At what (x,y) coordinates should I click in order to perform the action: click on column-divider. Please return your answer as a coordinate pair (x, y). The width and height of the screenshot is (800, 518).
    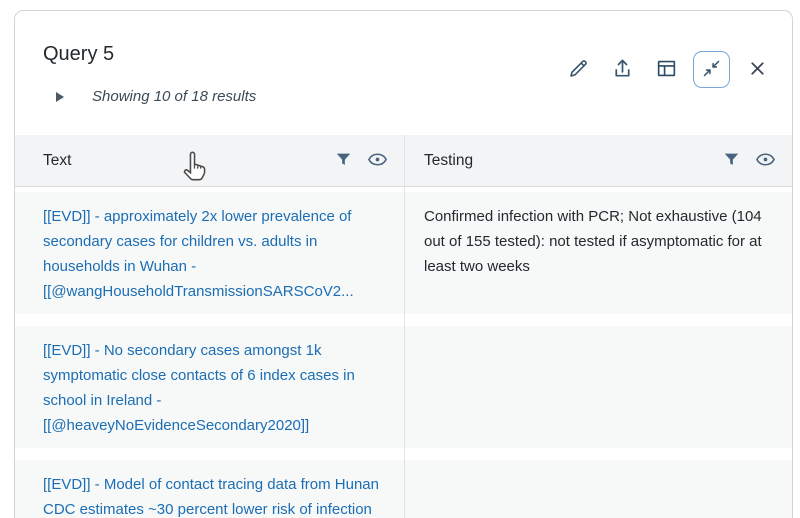
    Looking at the image, I should click on (404, 326).